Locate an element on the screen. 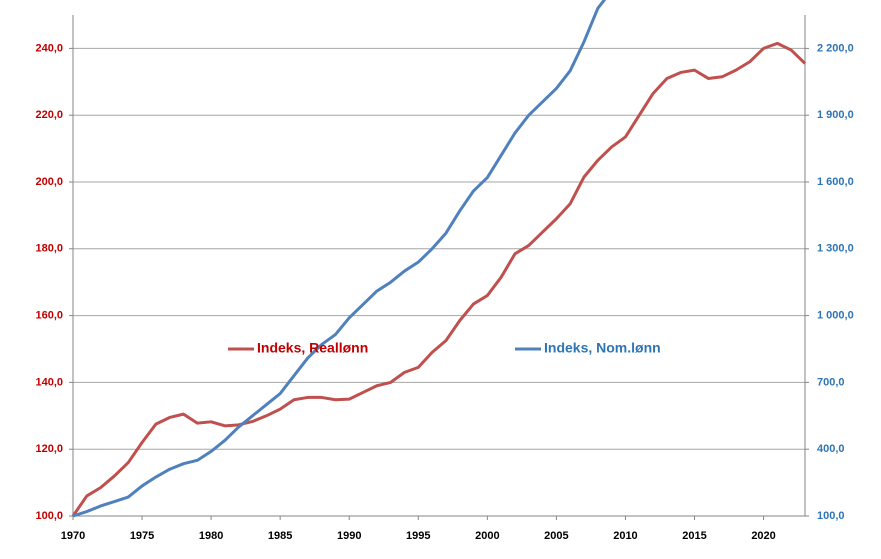  x-tick-label: 1970 is located at coordinates (73, 536).